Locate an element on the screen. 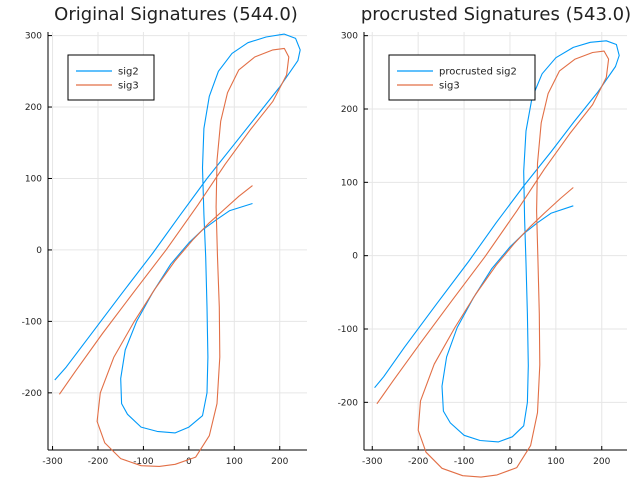  legend: procrusted sig2 sig3 is located at coordinates (462, 77).